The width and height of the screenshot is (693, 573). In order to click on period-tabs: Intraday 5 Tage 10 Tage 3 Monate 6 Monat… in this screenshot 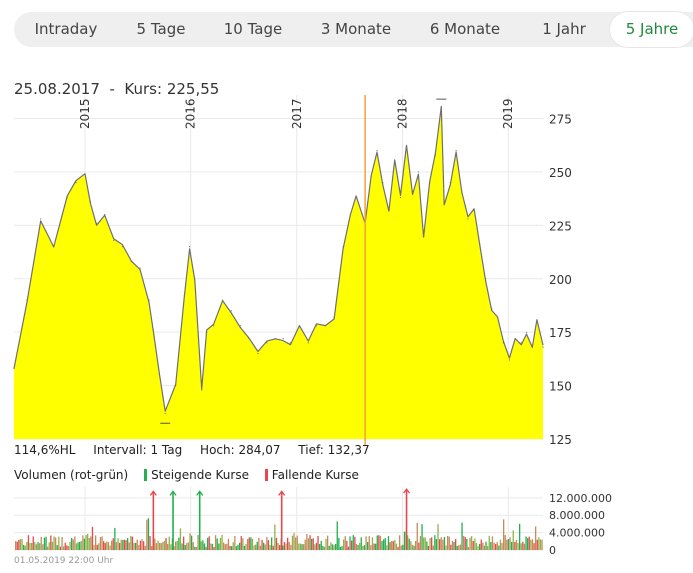, I will do `click(353, 29)`.